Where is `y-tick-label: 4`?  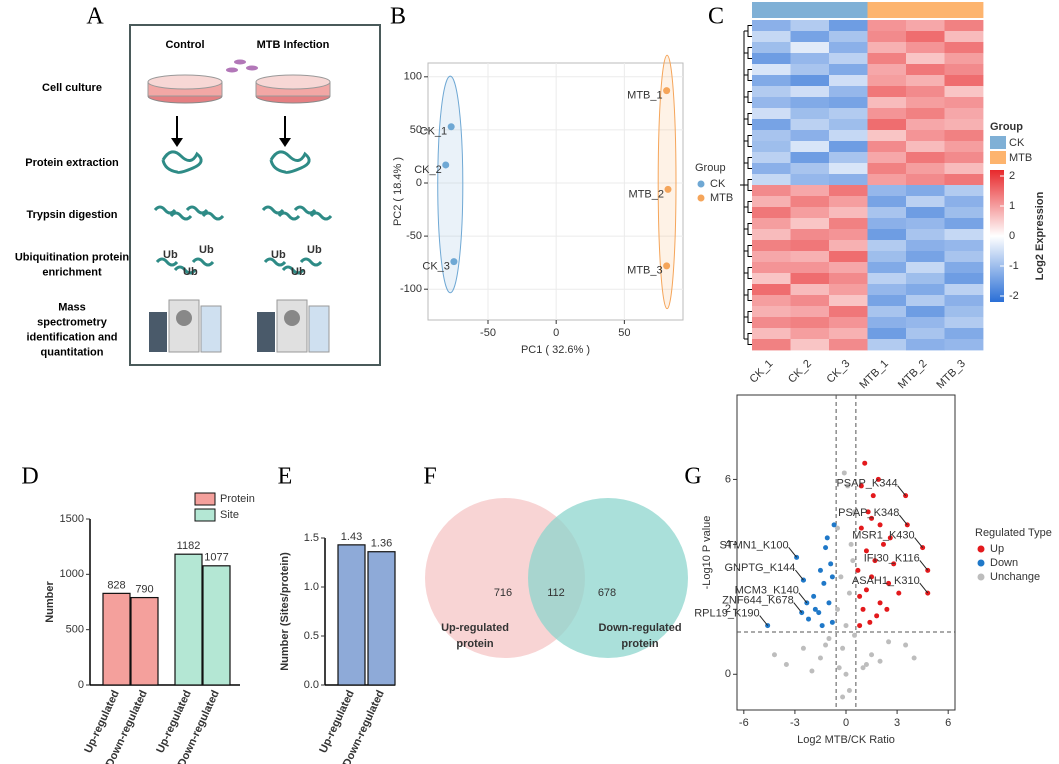
y-tick-label: 4 is located at coordinates (728, 544).